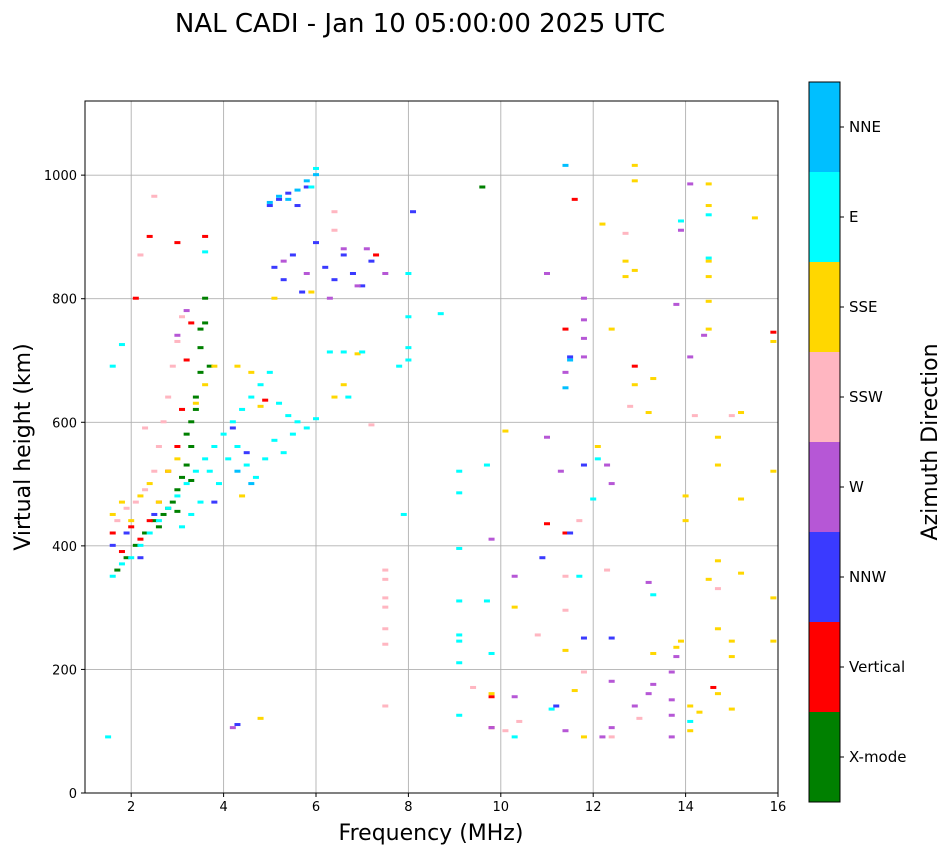 The width and height of the screenshot is (951, 856). Describe the element at coordinates (64, 423) in the screenshot. I see `y-tick-label: 600` at that location.